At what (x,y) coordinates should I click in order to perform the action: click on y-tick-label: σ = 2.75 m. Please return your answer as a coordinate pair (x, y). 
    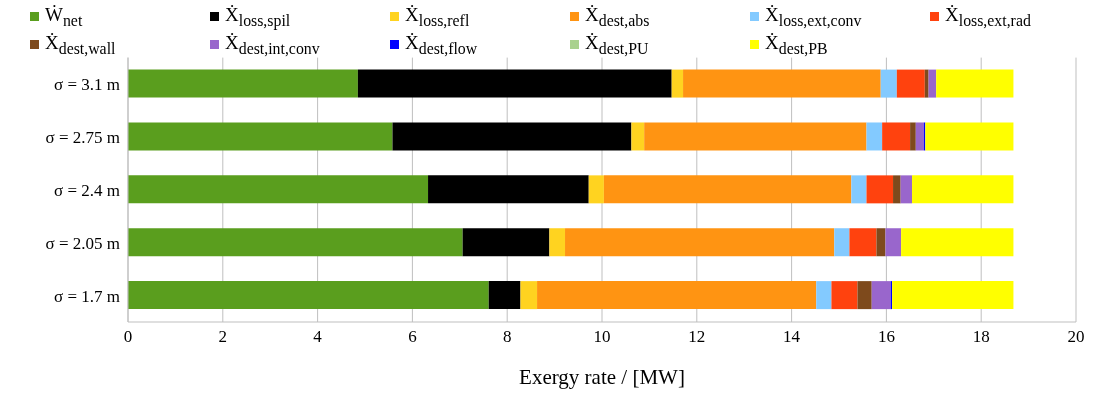
    Looking at the image, I should click on (82, 137).